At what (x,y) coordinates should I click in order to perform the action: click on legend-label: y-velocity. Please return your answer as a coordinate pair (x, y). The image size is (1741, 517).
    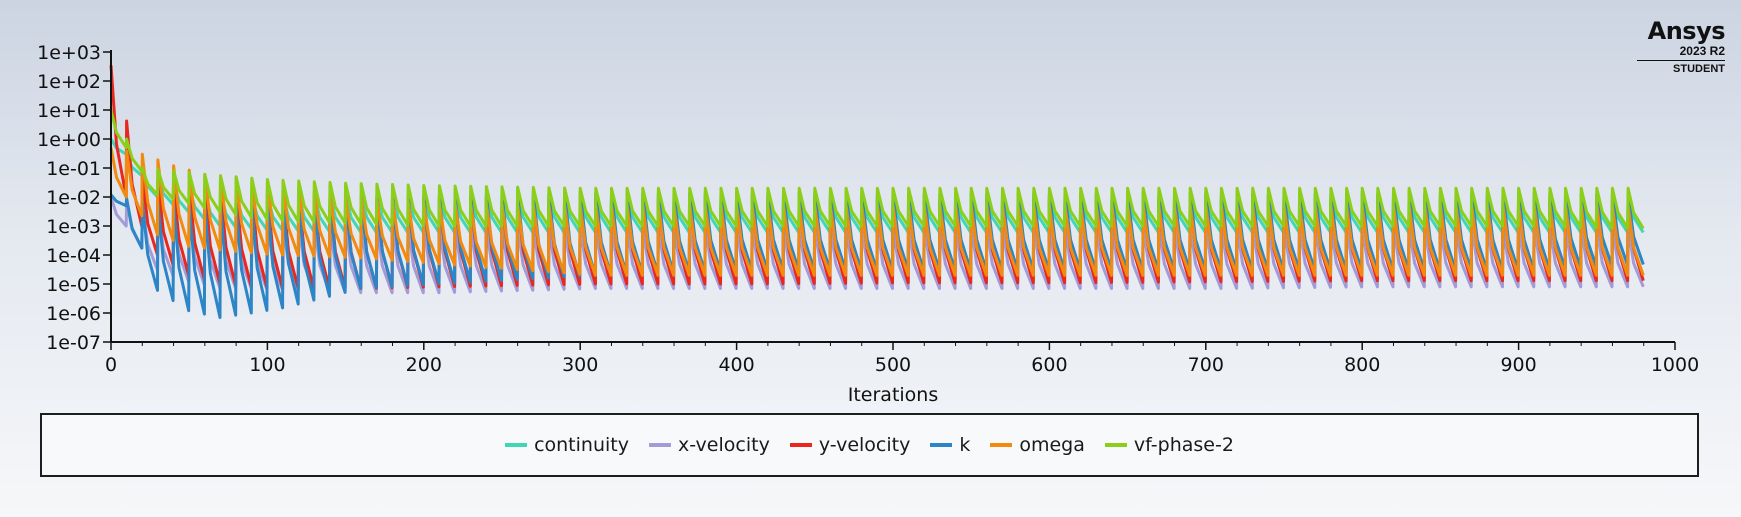
    Looking at the image, I should click on (864, 445).